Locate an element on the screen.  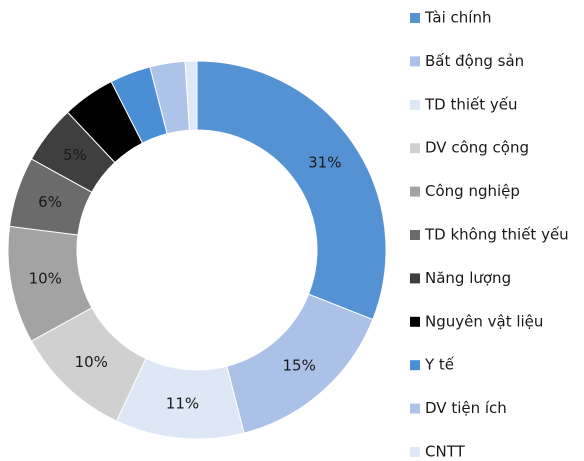
legend-label: Nguyên vật liệu is located at coordinates (484, 321).